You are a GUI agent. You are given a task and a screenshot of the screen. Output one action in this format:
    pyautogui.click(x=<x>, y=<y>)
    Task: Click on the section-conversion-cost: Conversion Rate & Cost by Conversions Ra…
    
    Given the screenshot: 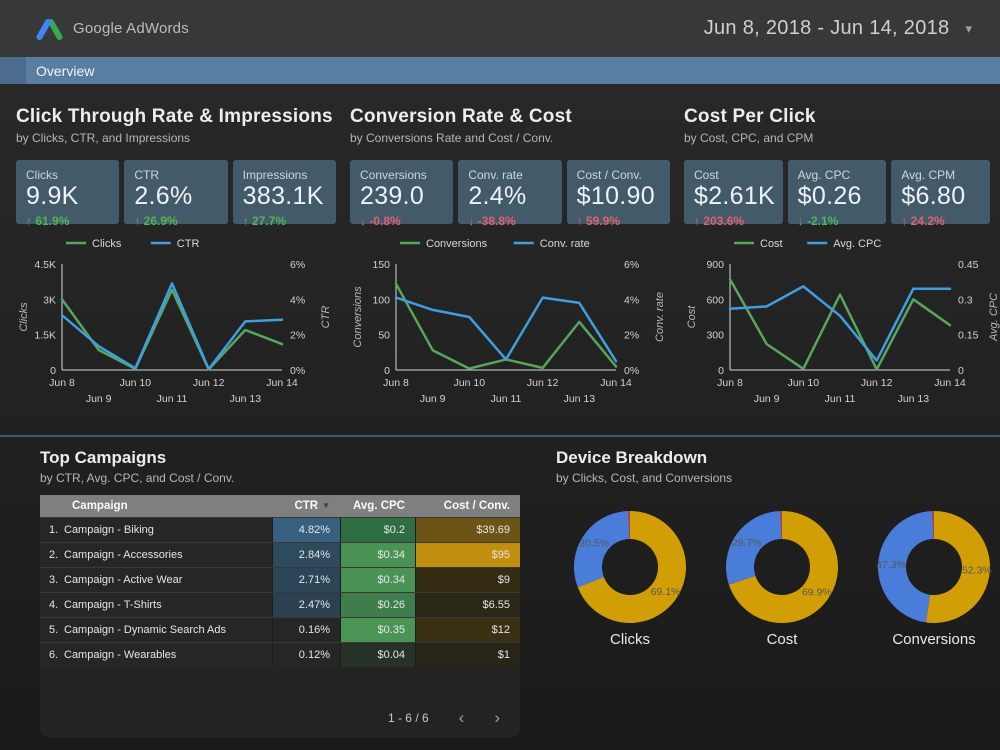 What is the action you would take?
    pyautogui.click(x=510, y=259)
    